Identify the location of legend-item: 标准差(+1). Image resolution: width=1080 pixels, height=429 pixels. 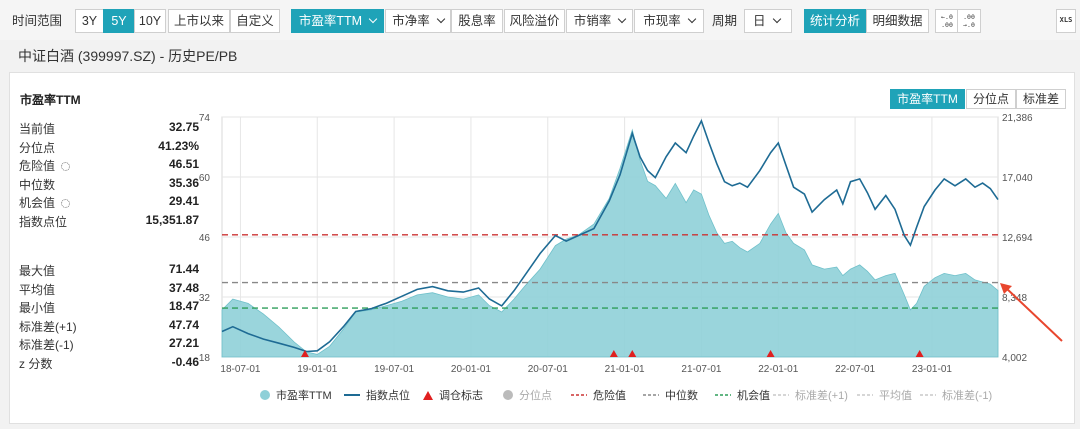
(810, 396).